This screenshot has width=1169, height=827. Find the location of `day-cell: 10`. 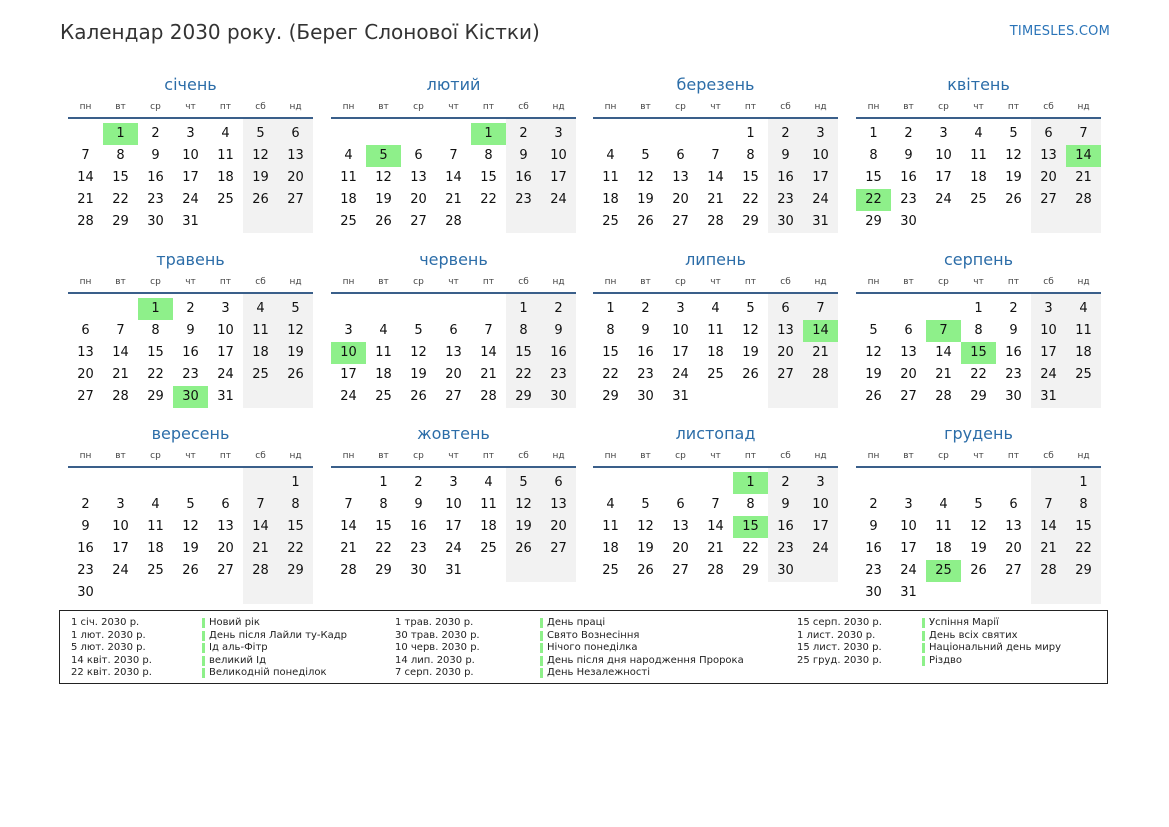

day-cell: 10 is located at coordinates (943, 155).